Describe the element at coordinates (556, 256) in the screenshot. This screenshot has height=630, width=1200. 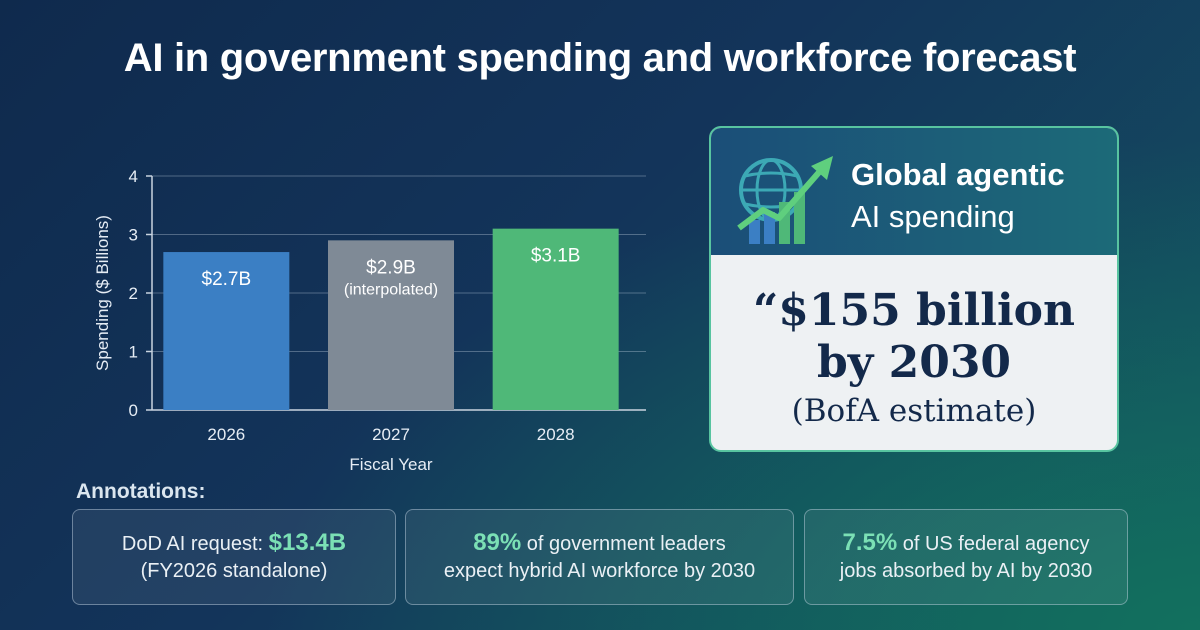
I see `bar-value-label: $3.1B` at that location.